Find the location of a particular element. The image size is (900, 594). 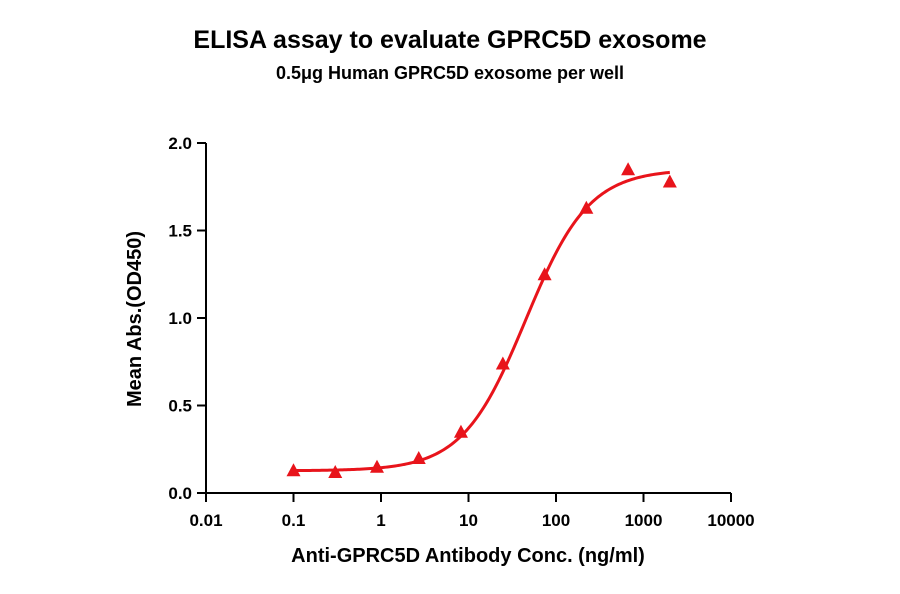

y-tick-label: 0.5 is located at coordinates (180, 406).